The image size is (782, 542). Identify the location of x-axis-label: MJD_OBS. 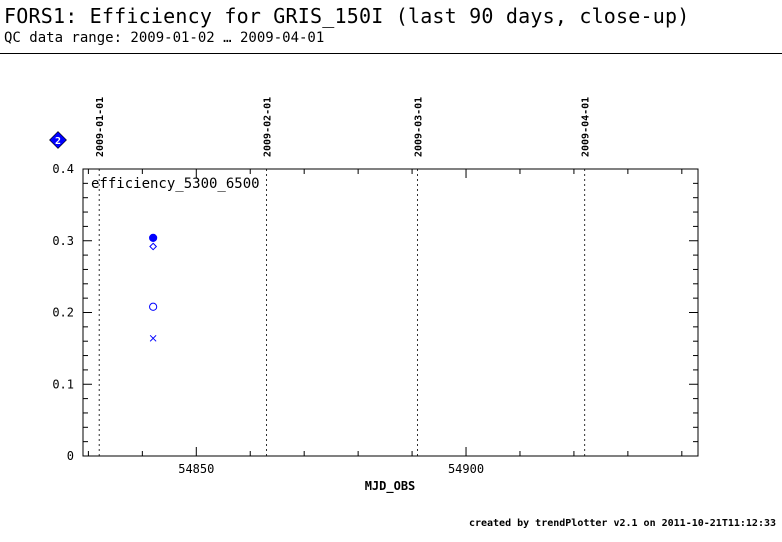
(390, 486).